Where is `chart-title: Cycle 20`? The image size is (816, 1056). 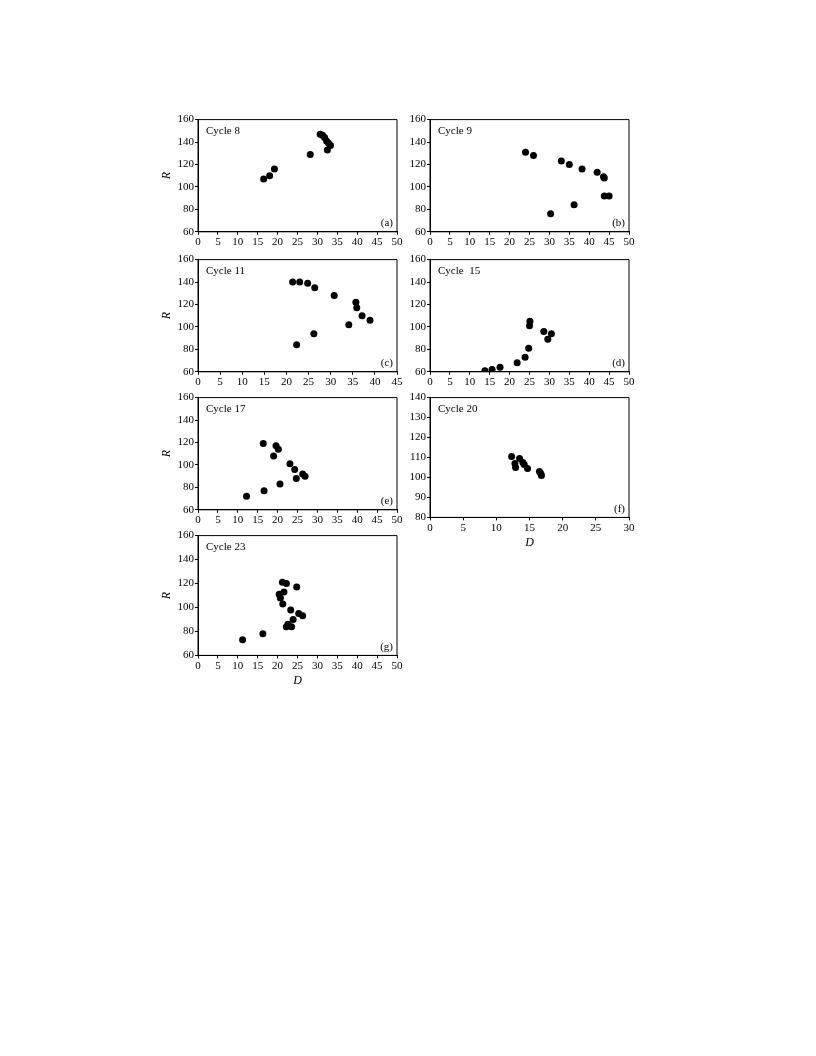 chart-title: Cycle 20 is located at coordinates (458, 407).